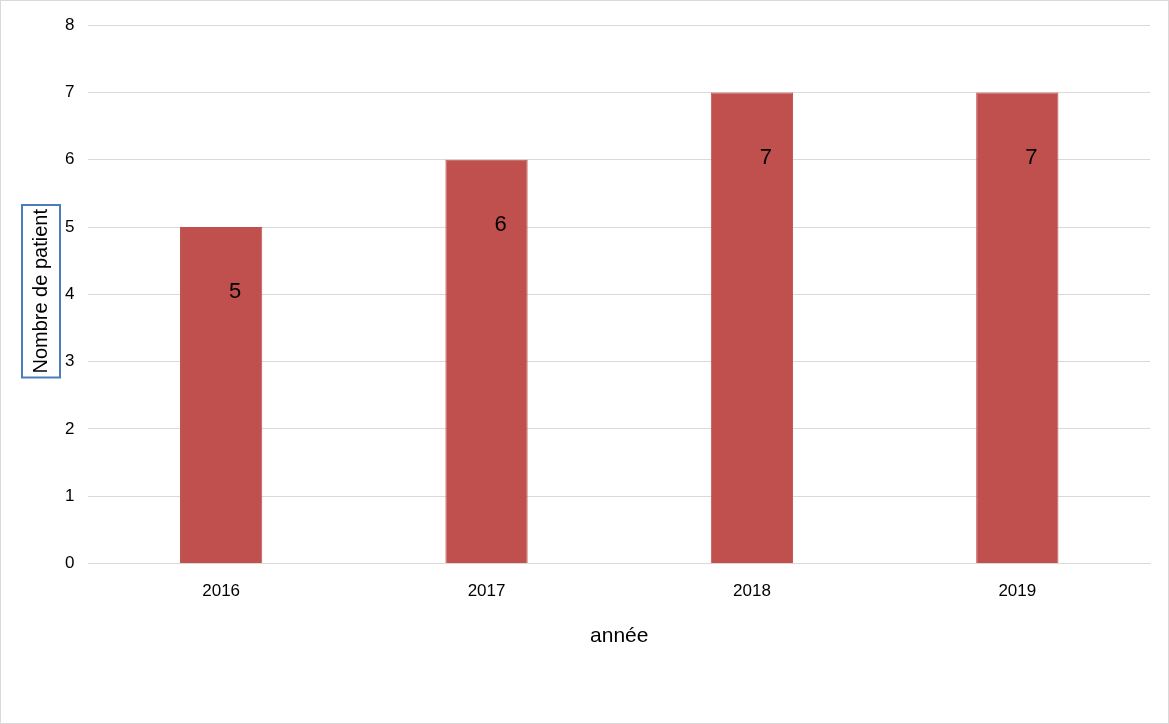 The image size is (1169, 724). What do you see at coordinates (500, 223) in the screenshot?
I see `data-label: 6` at bounding box center [500, 223].